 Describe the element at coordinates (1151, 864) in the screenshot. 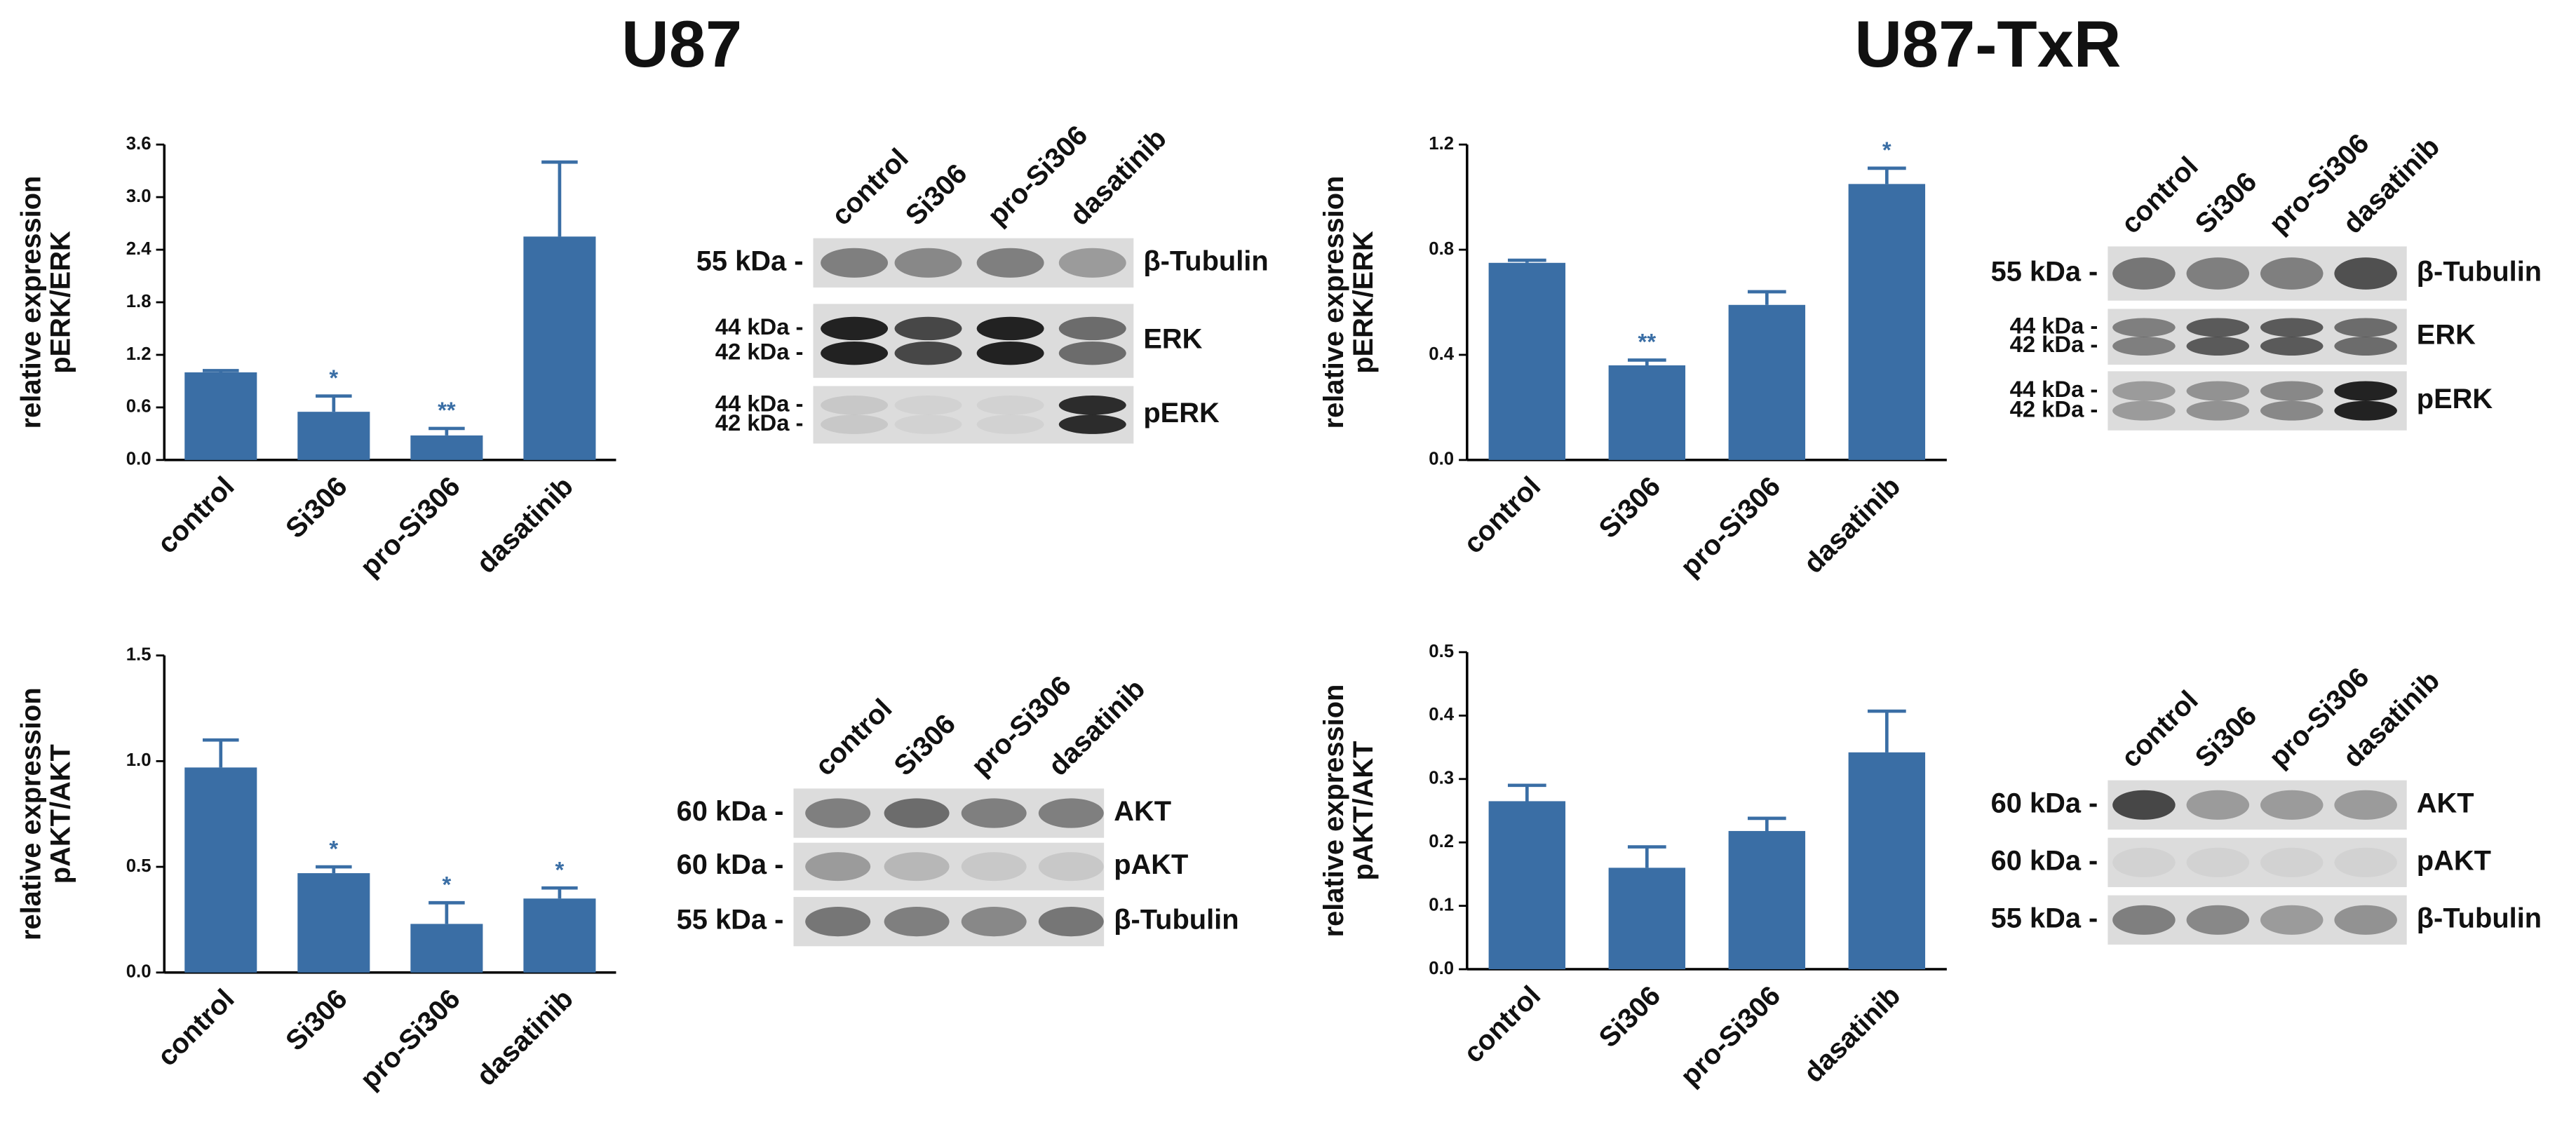

I see `protein-label: pAKT` at that location.